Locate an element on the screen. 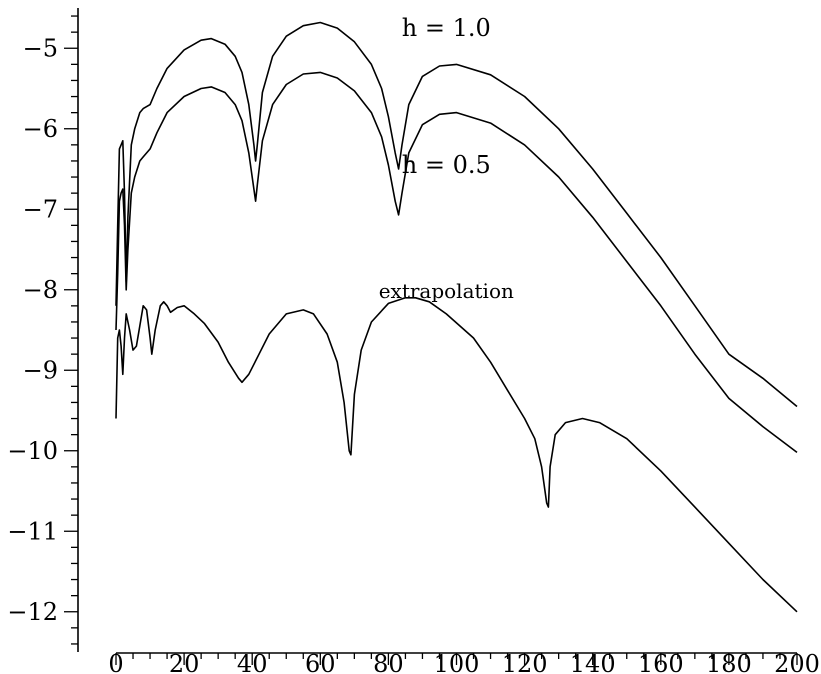 The width and height of the screenshot is (821, 674). annotations: h = 1.0 h = 0.5 extrapolation is located at coordinates (446, 158).